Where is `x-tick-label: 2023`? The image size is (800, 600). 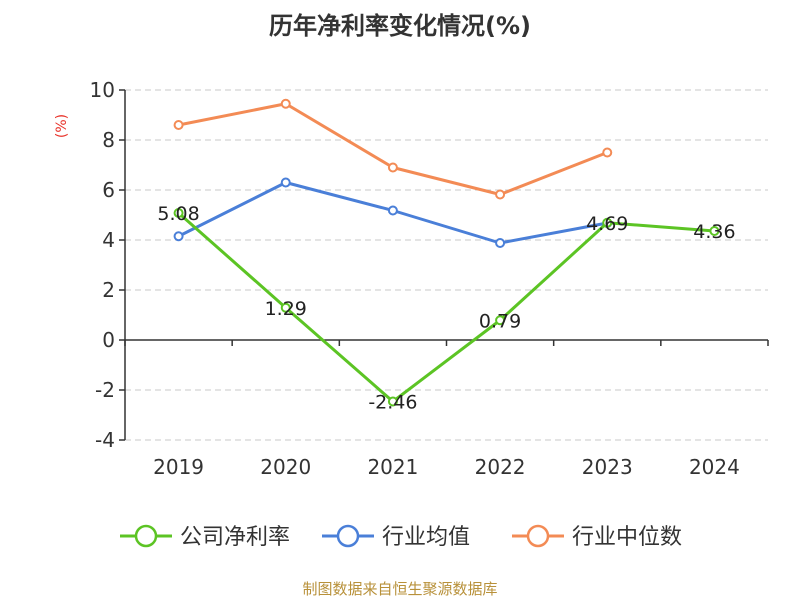 x-tick-label: 2023 is located at coordinates (607, 467).